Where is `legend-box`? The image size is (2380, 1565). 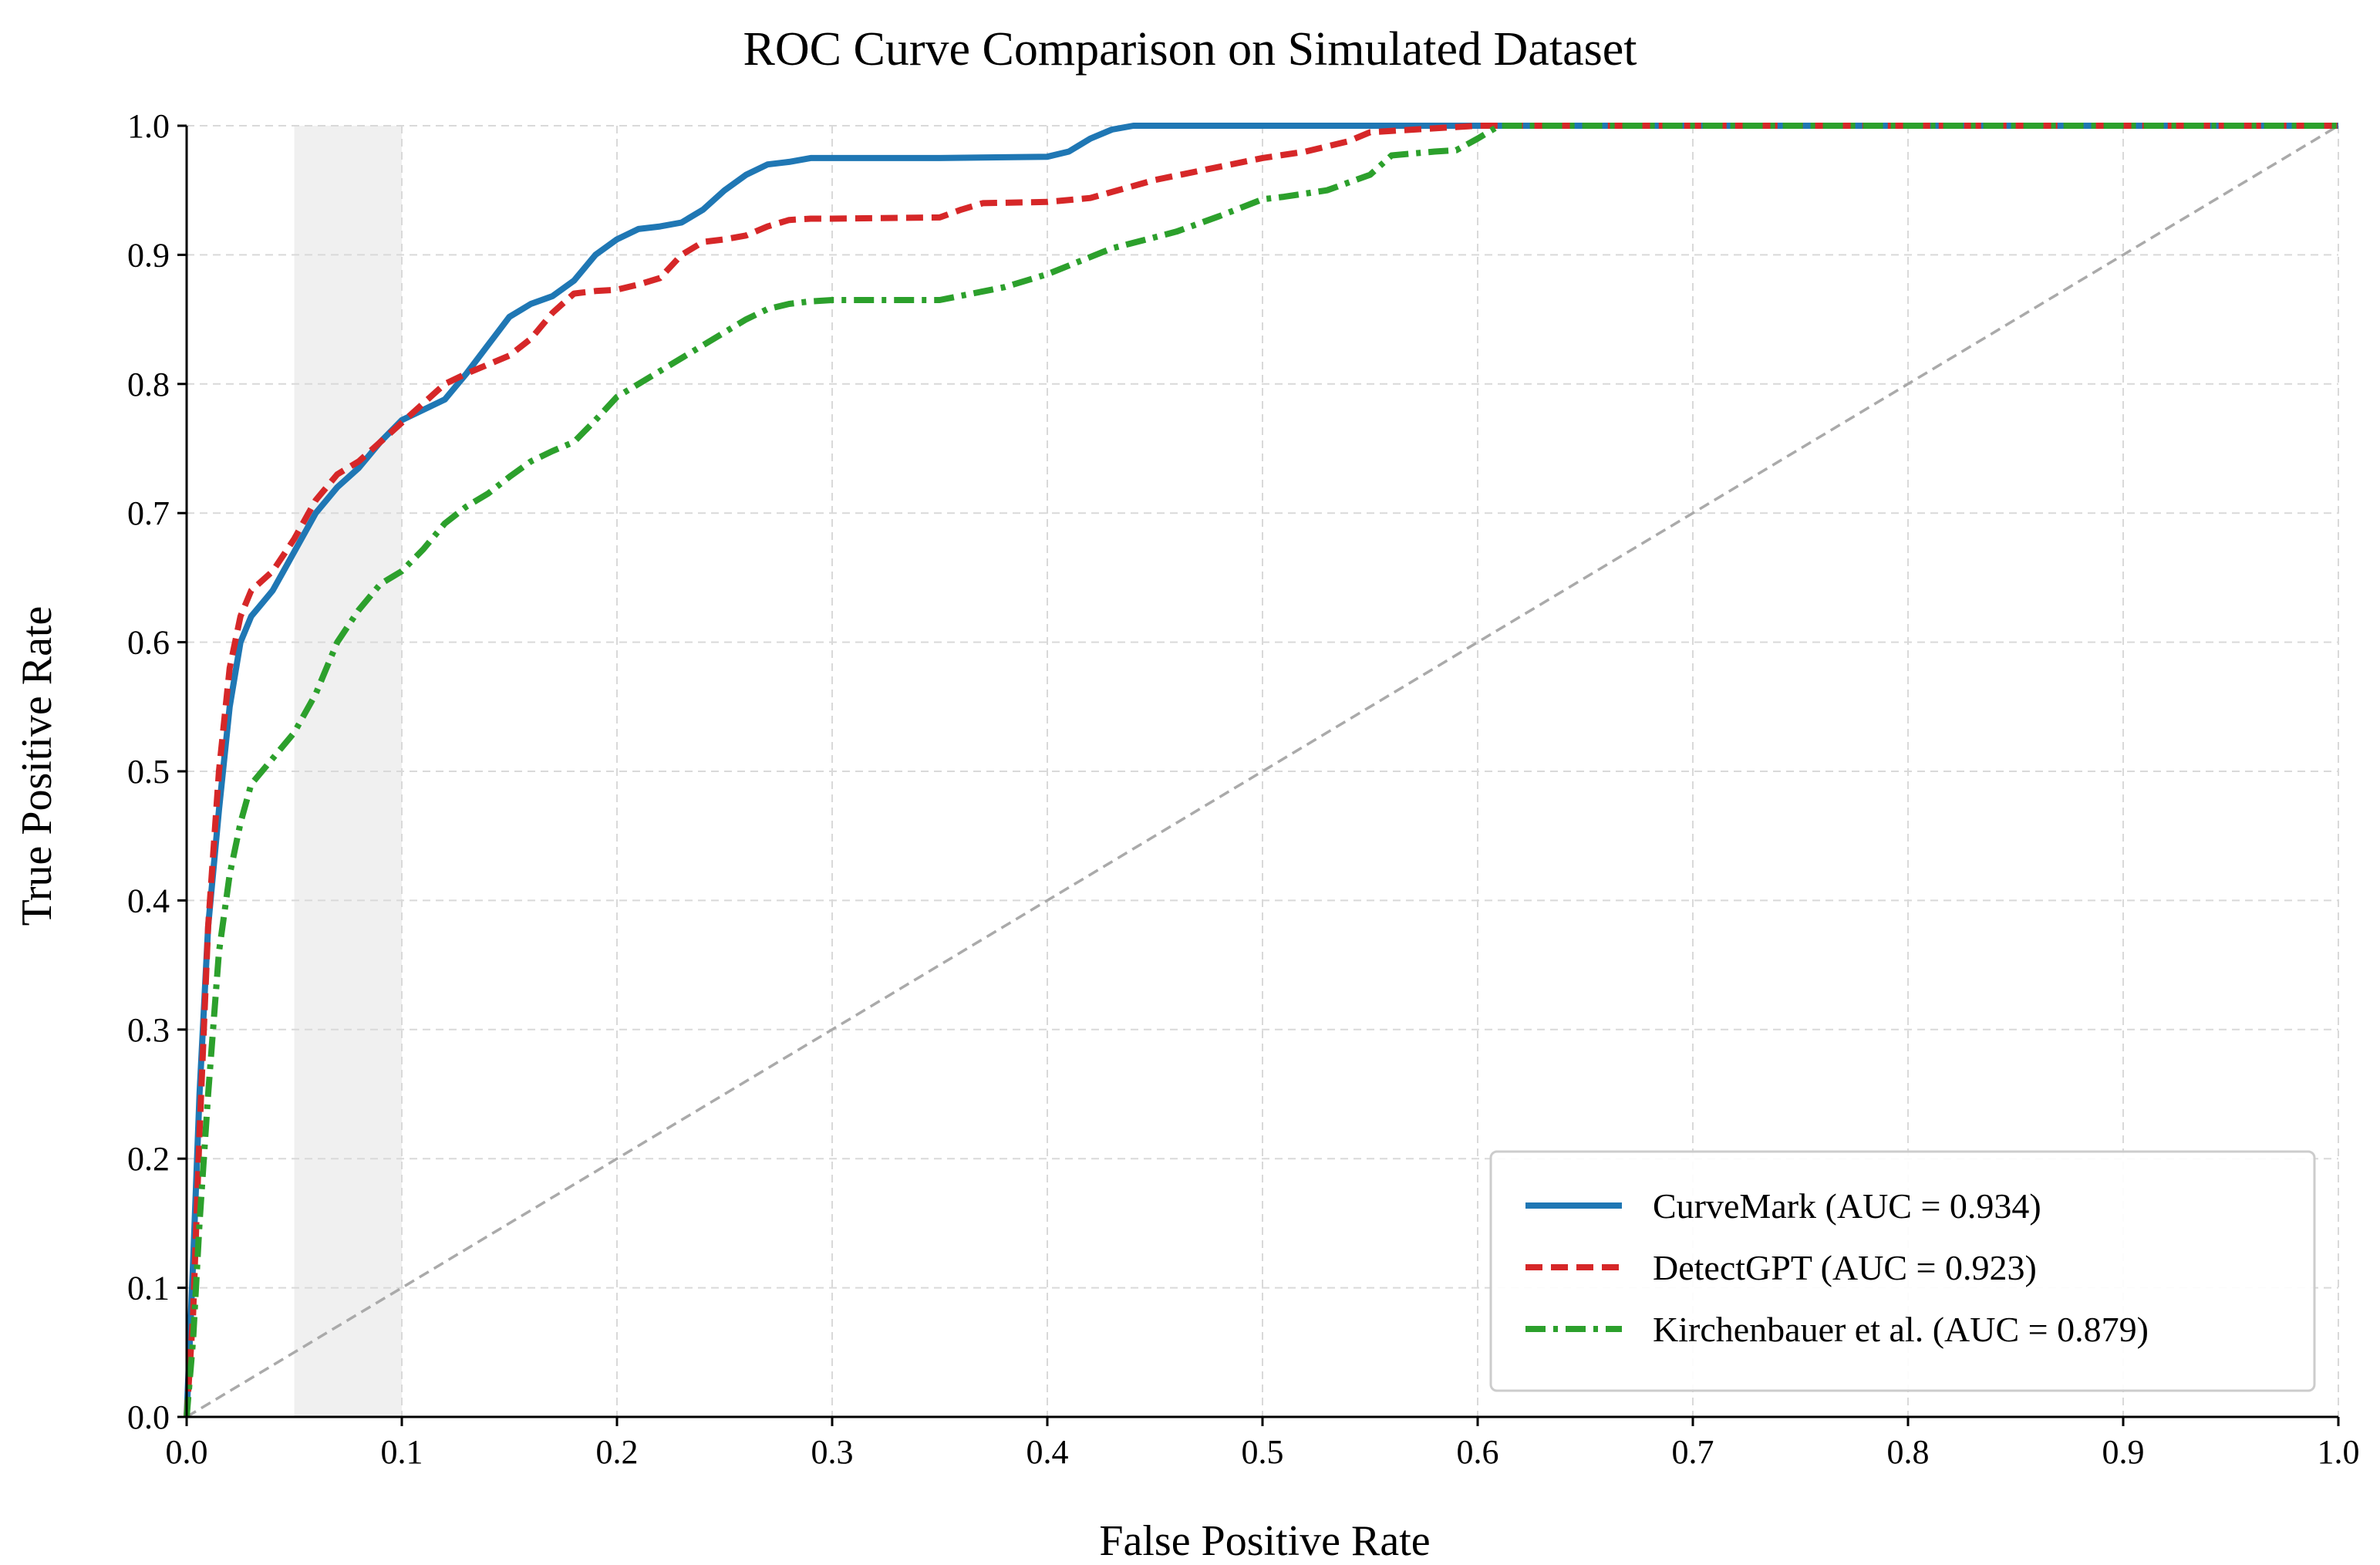 legend-box is located at coordinates (1902, 1271).